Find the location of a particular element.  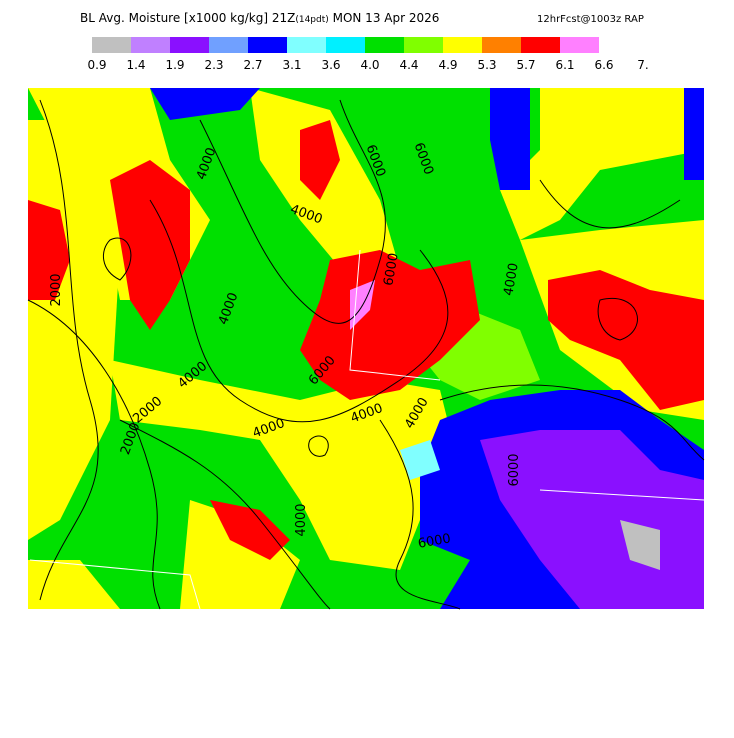

title-date: MON 13 Apr 2026 is located at coordinates (384, 18).